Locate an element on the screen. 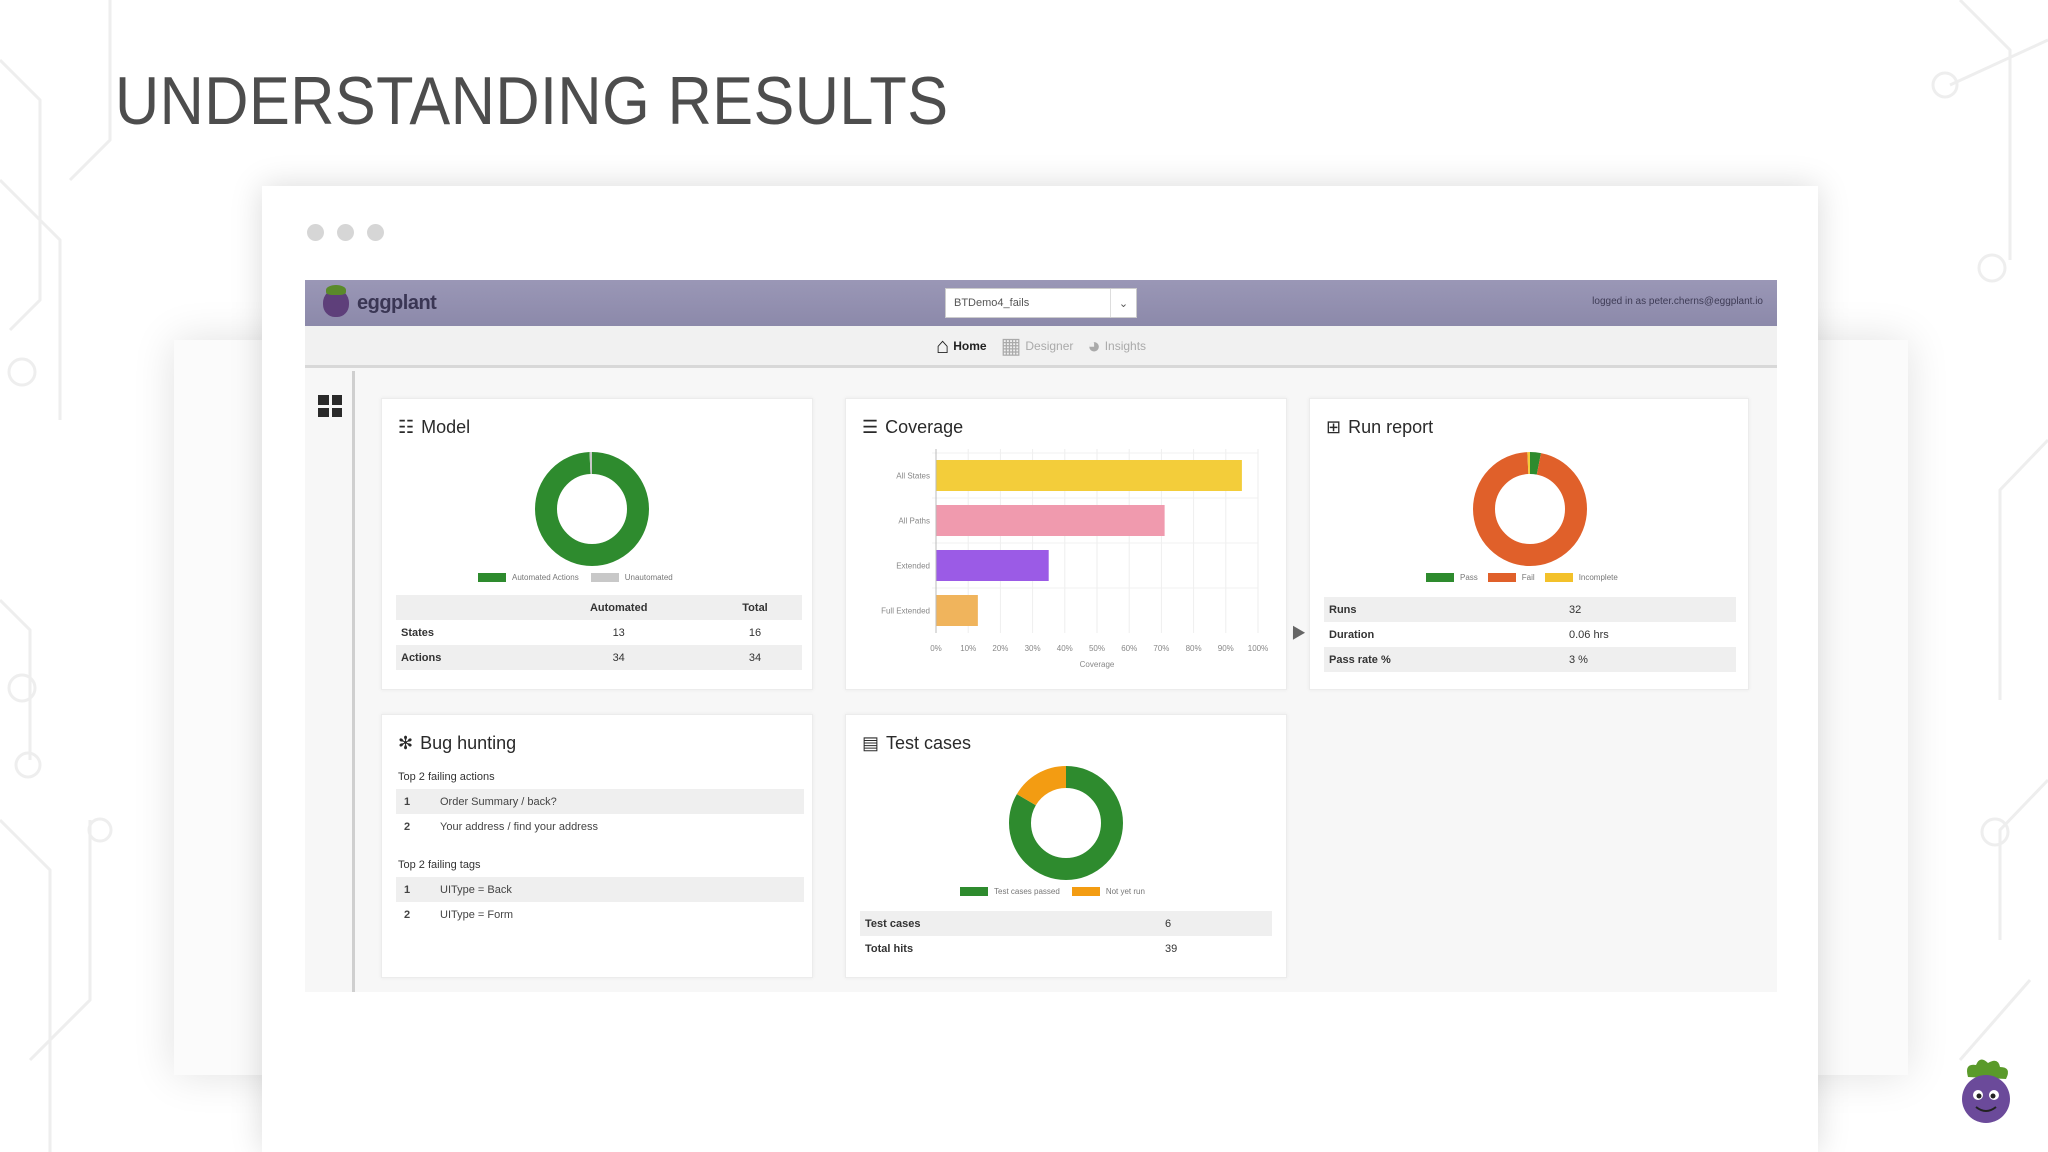 Image resolution: width=2048 pixels, height=1152 pixels. eggplant-logo: eggplant is located at coordinates (380, 301).